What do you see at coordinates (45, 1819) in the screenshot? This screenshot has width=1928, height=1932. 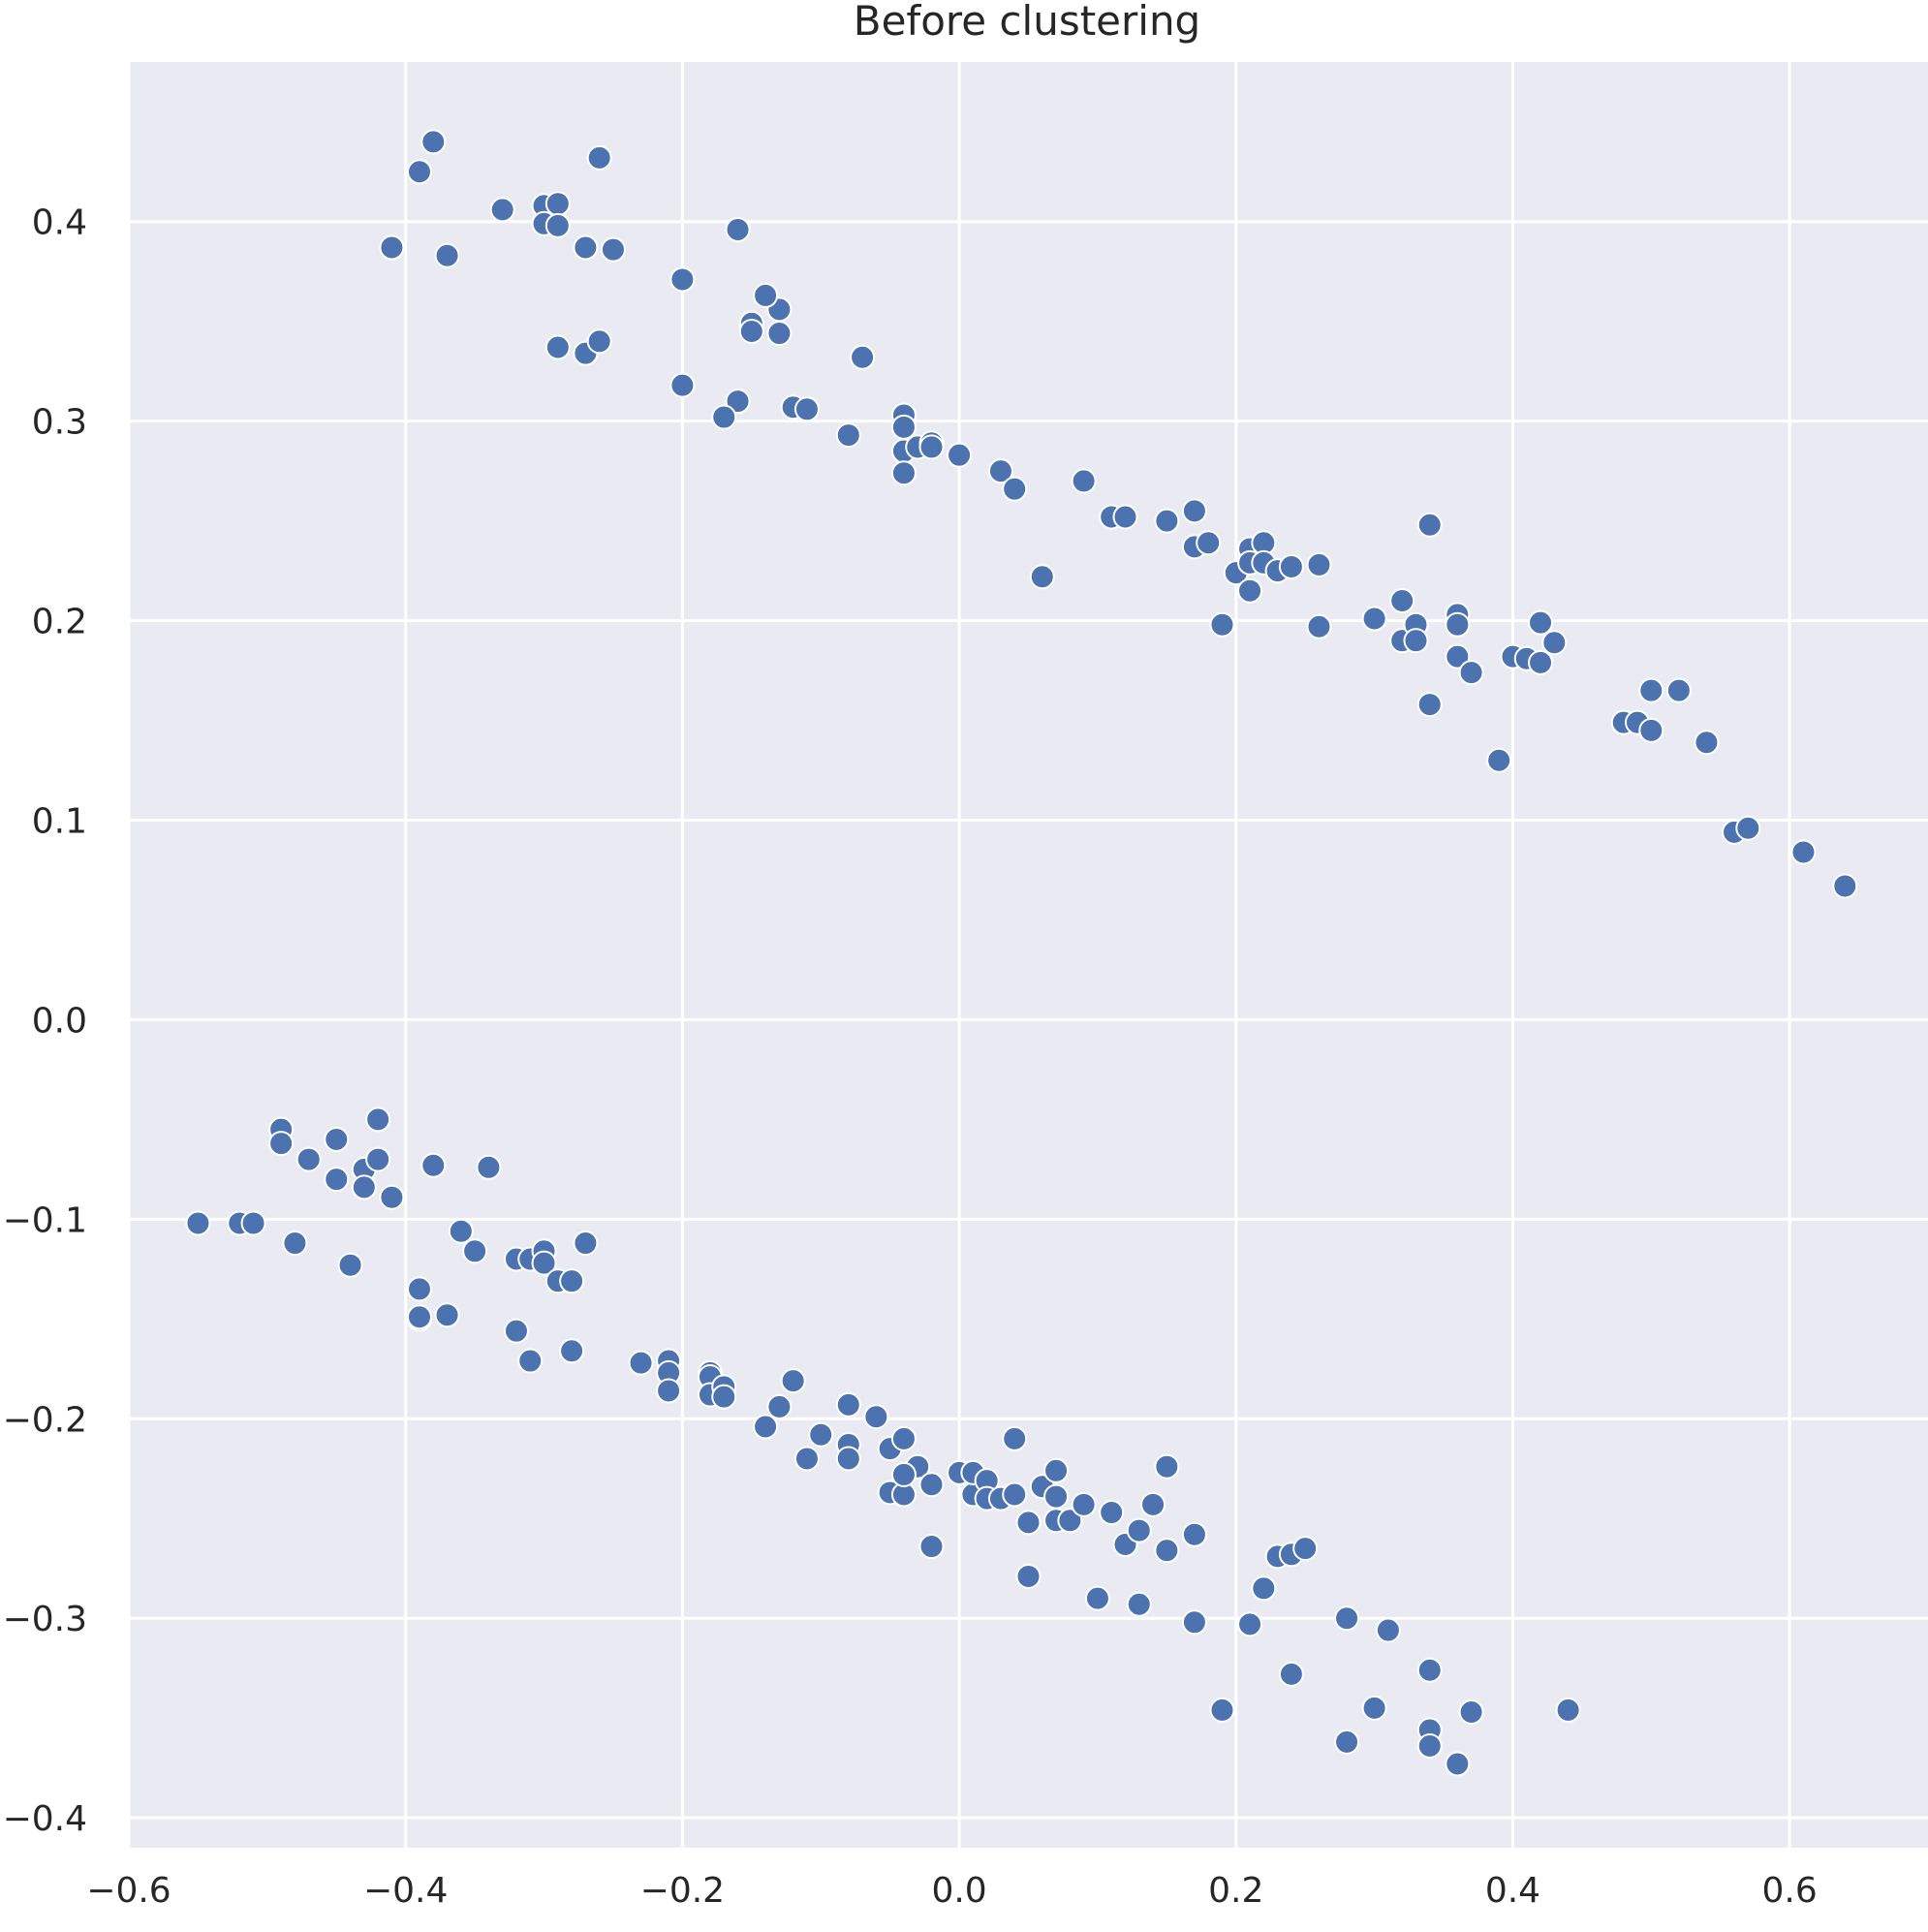 I see `y-tick-label-0: −0.4` at bounding box center [45, 1819].